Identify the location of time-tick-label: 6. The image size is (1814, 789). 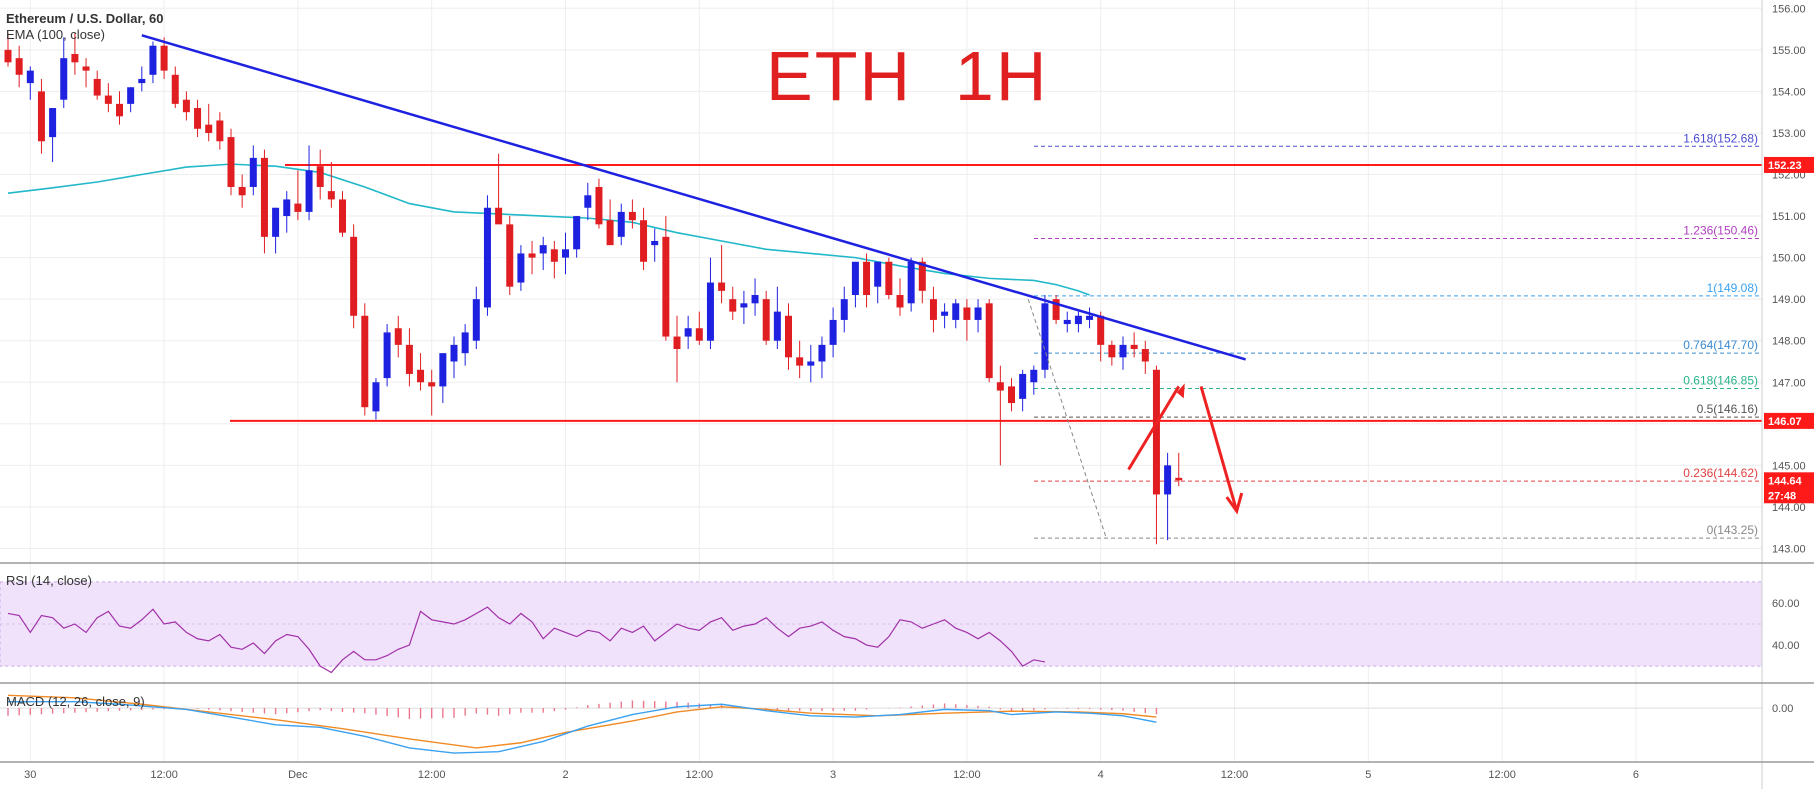
(1636, 775).